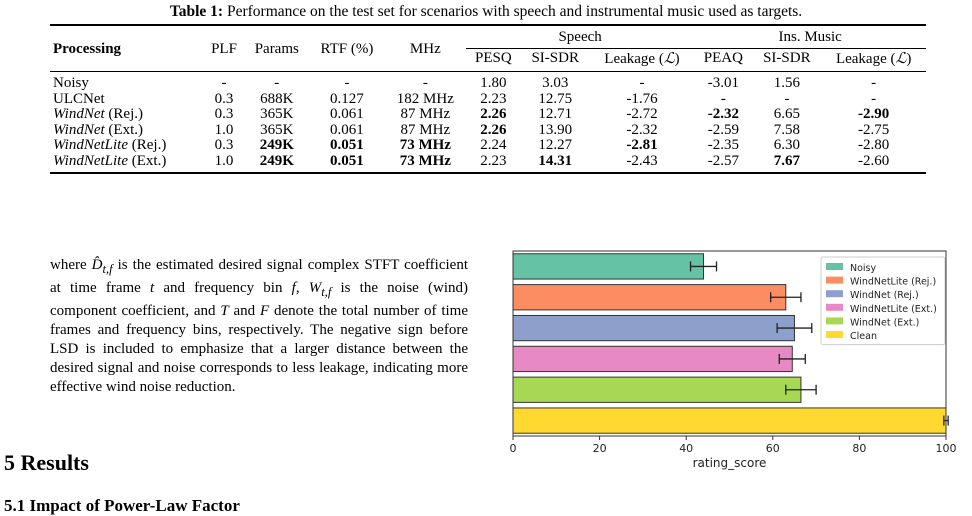  I want to click on cell-mhz: -, so click(425, 83).